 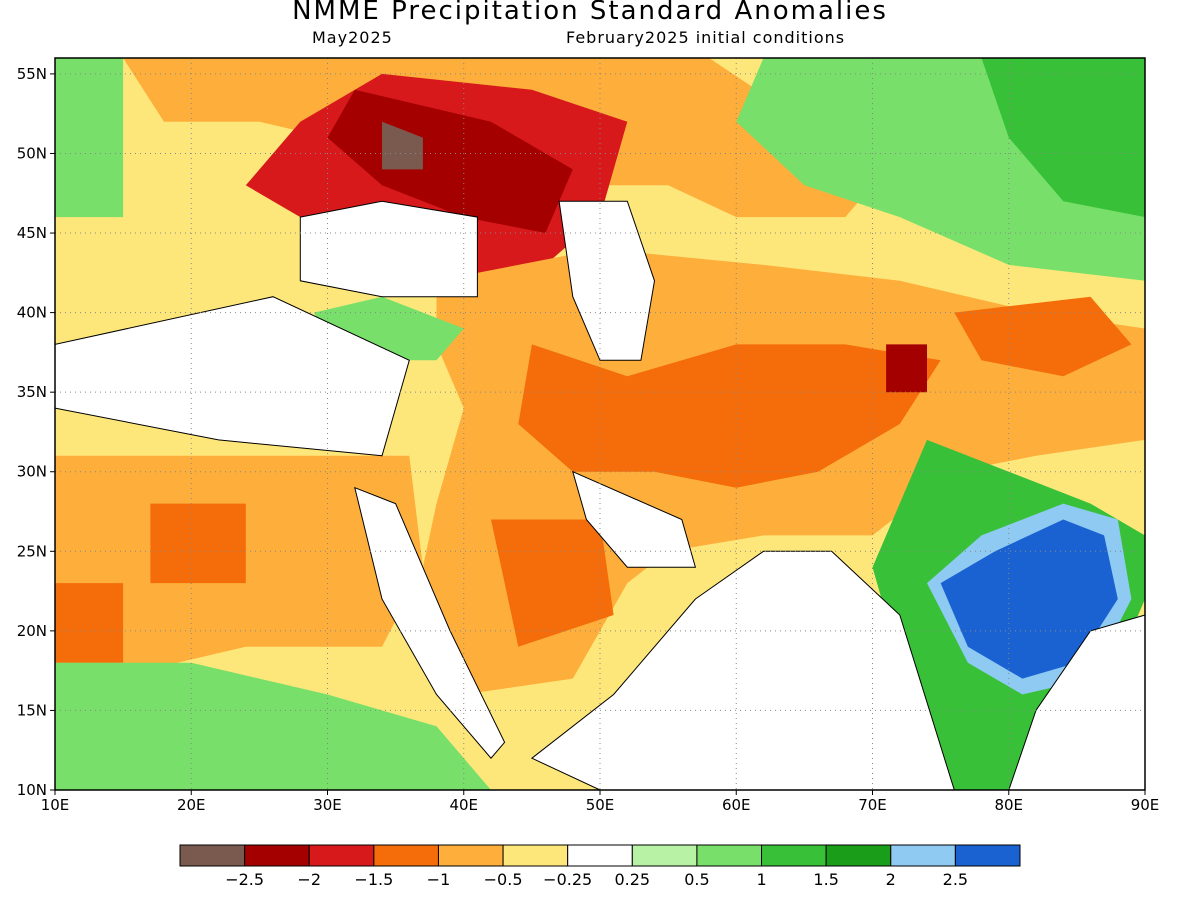 I want to click on longitude-tick-label: 90E, so click(x=1145, y=805).